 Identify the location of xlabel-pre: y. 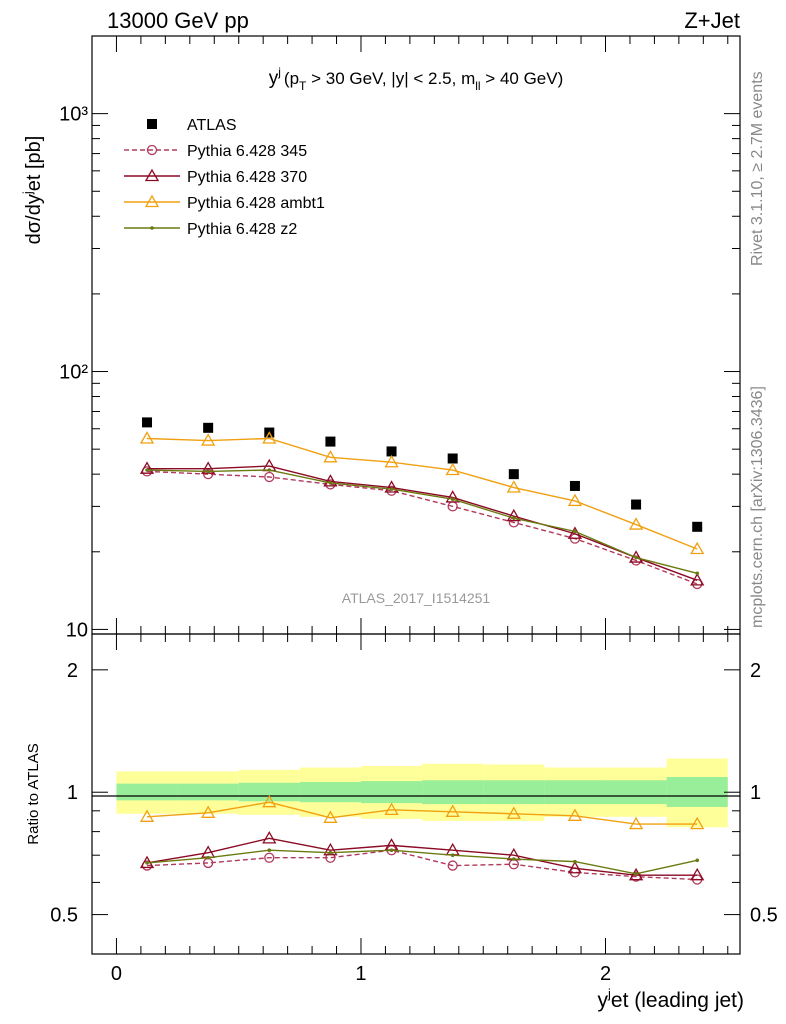
(603, 1000).